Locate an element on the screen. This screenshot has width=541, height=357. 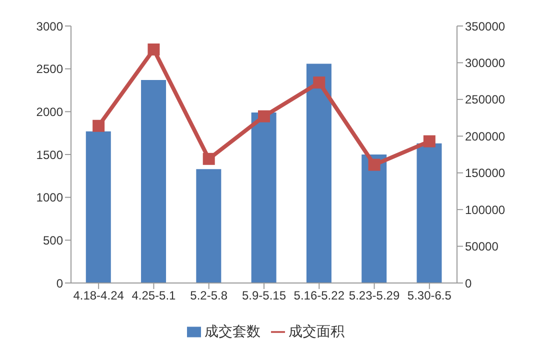
y-tick-label: 2500 is located at coordinates (50, 69).